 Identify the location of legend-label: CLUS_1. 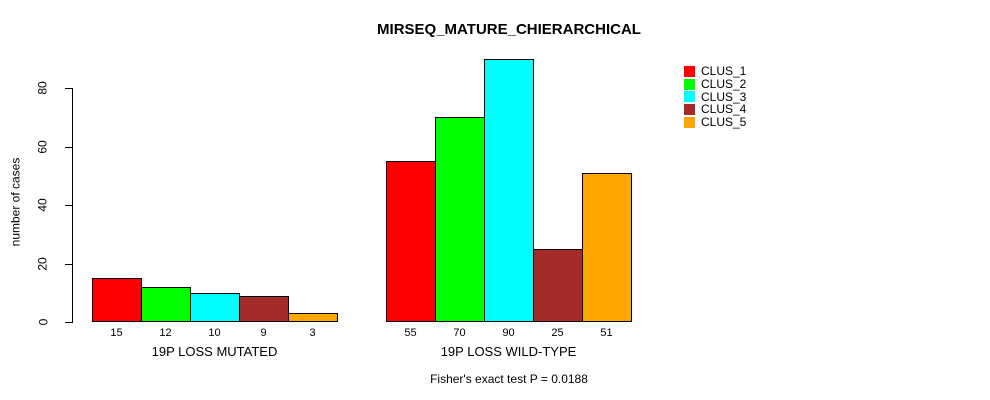
(724, 71).